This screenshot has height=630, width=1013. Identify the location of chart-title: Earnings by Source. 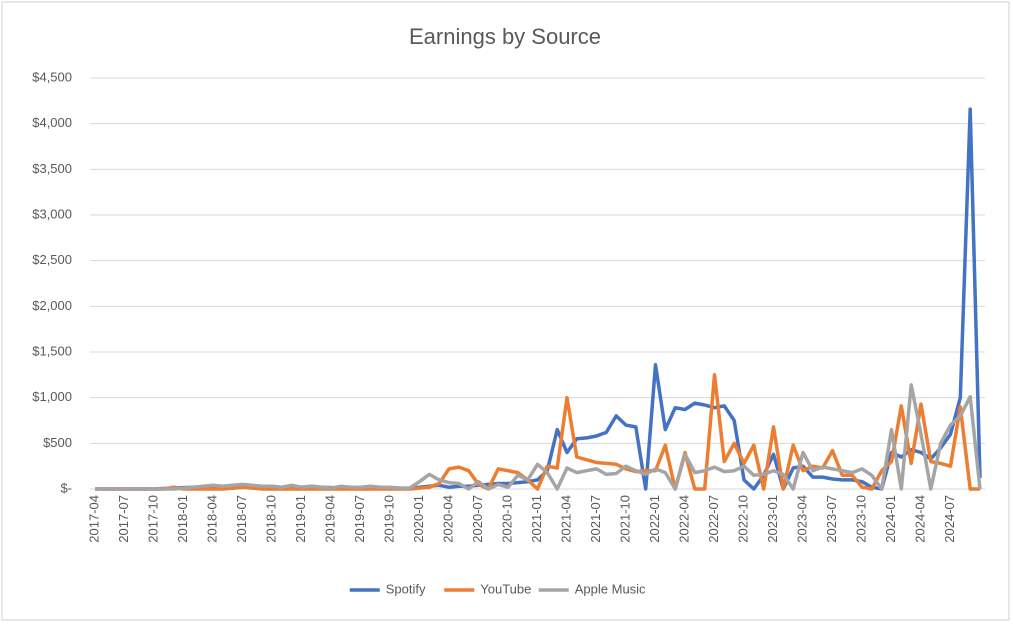
(505, 36).